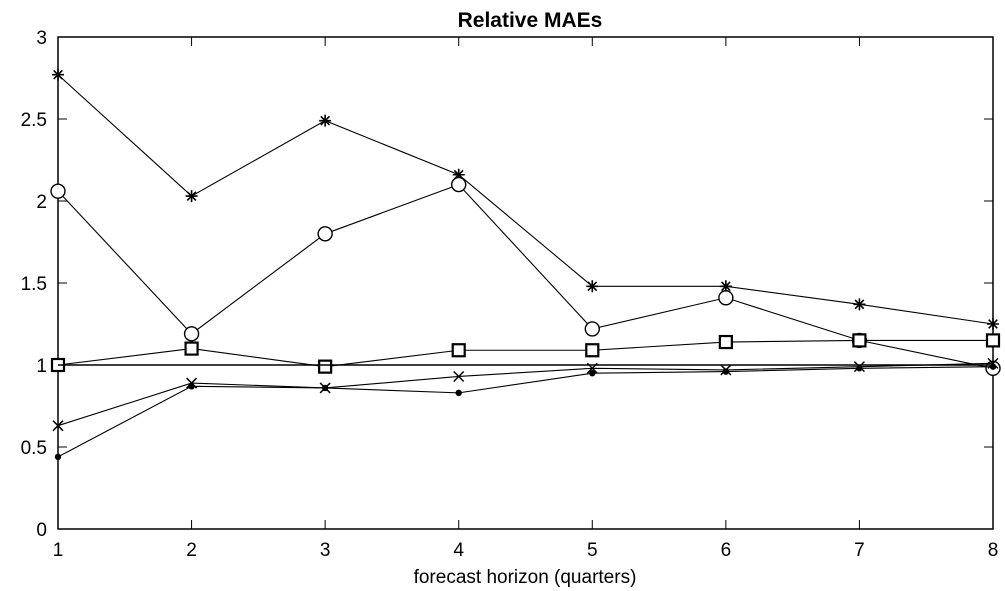 This screenshot has width=1005, height=591. I want to click on y-tick-label: 1, so click(41, 366).